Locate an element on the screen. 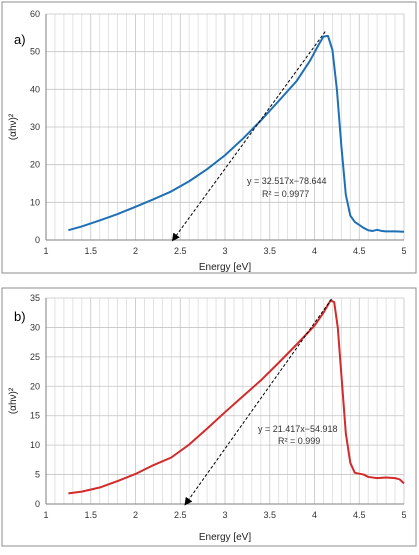 This screenshot has height=555, width=419. fit-r2-label: R² = 0.999 is located at coordinates (299, 441).